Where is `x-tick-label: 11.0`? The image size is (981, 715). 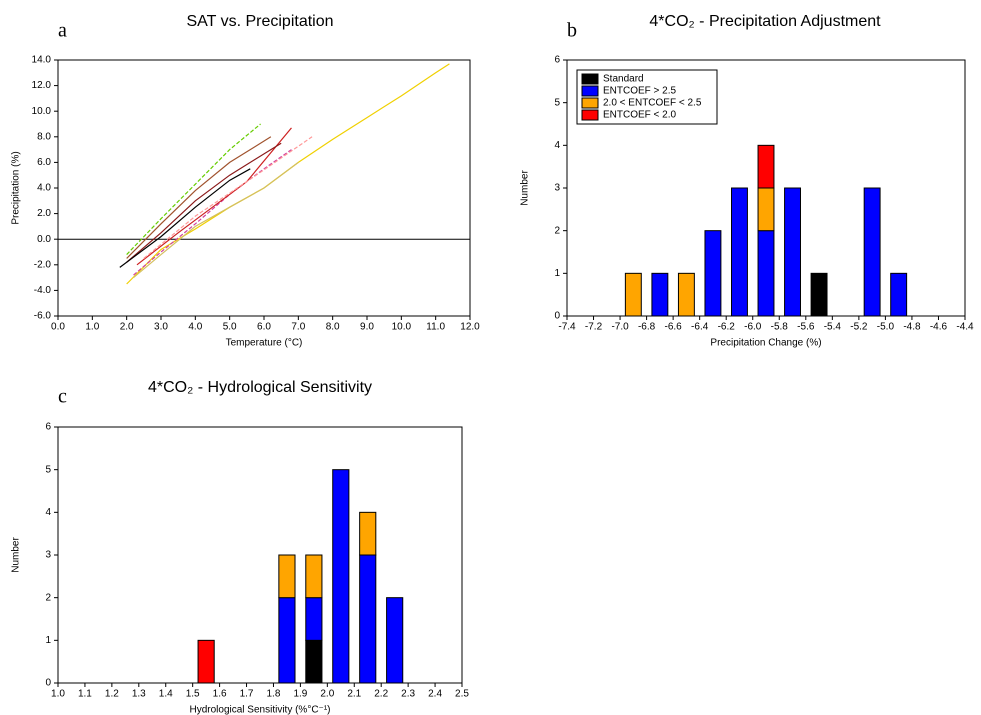 x-tick-label: 11.0 is located at coordinates (435, 327).